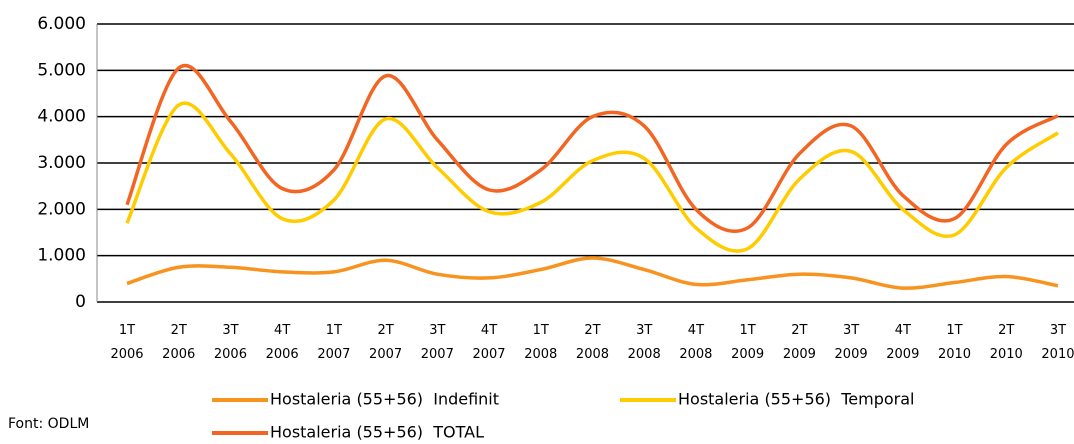 This screenshot has width=1074, height=444. What do you see at coordinates (48, 424) in the screenshot?
I see `source-note: Font: ODLM` at bounding box center [48, 424].